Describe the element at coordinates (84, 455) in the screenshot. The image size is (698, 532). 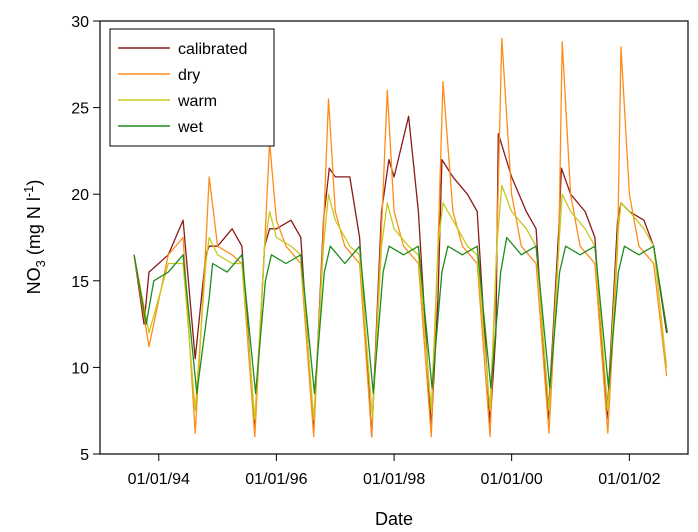
I see `y-tick-label: 5` at that location.